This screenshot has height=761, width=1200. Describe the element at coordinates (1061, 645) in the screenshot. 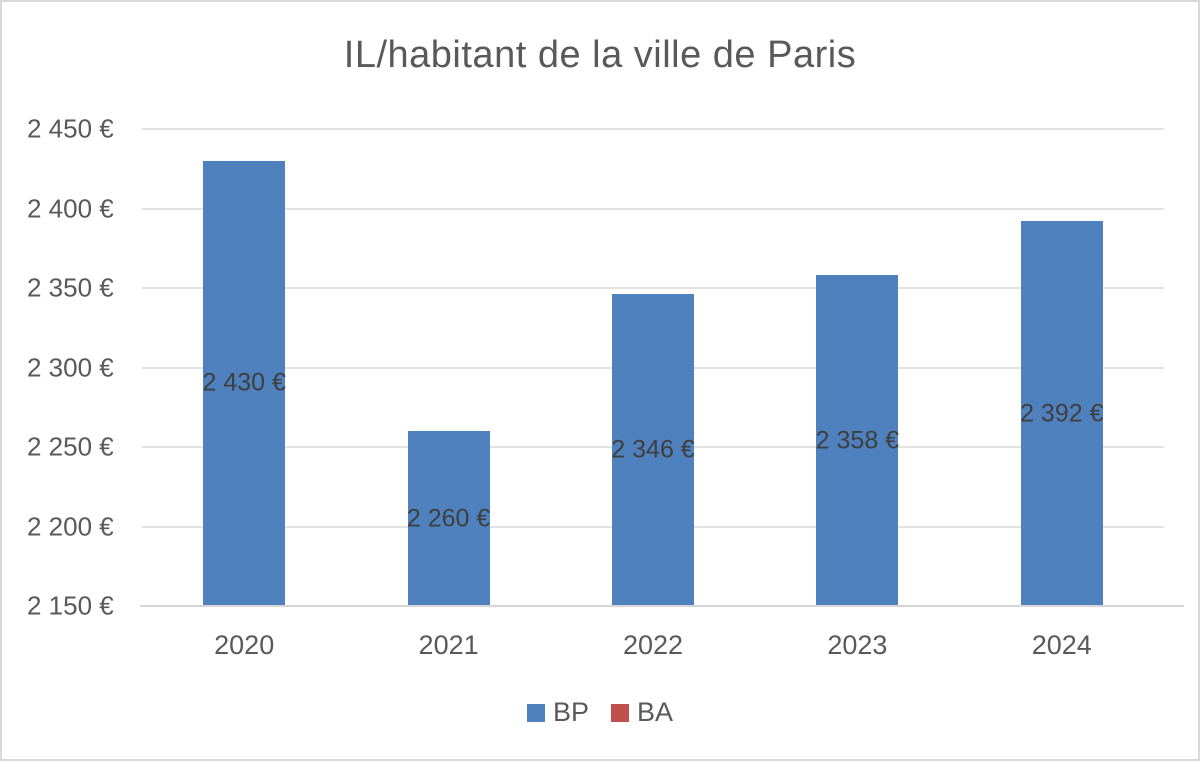

I see `x-tick-label: 2024` at that location.